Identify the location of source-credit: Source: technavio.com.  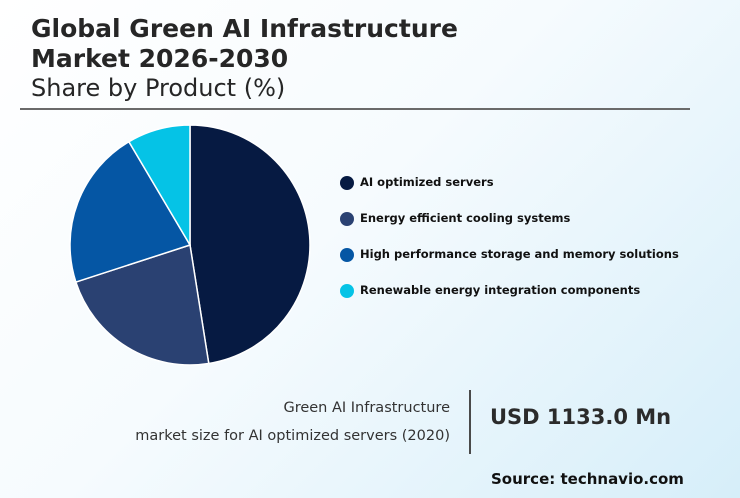
(587, 479).